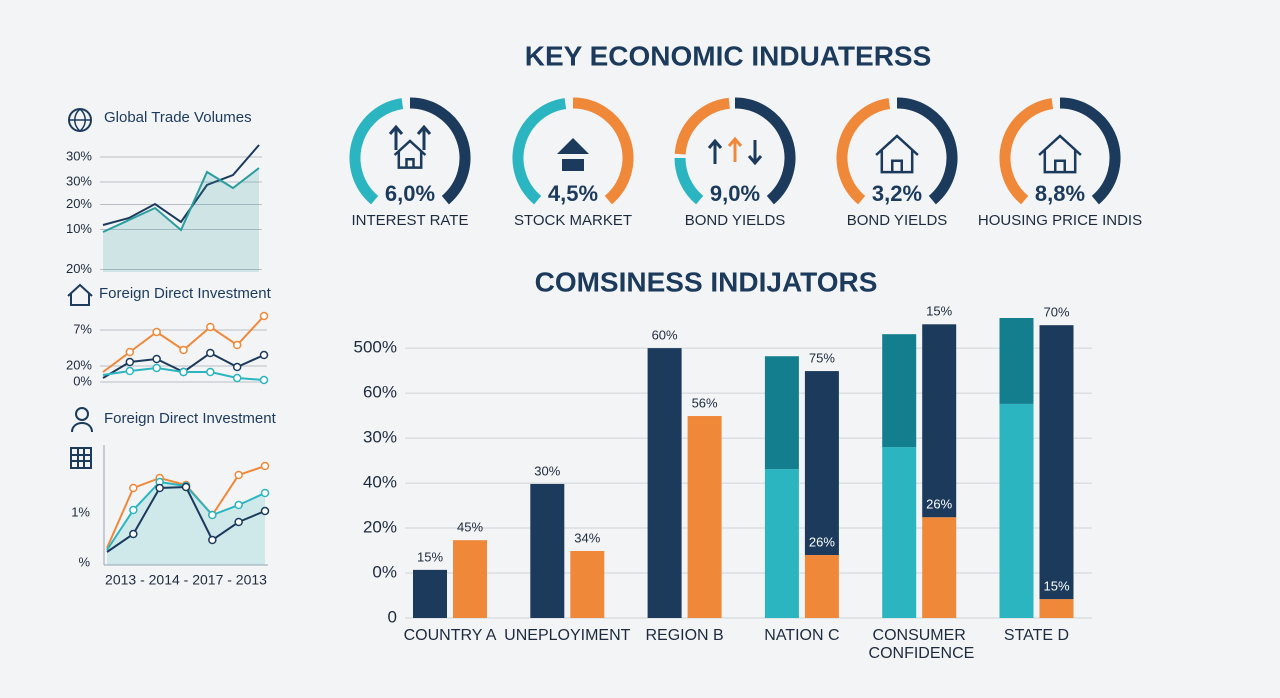 This screenshot has width=1280, height=698. Describe the element at coordinates (380, 482) in the screenshot. I see `y-tick-label: 40%` at that location.